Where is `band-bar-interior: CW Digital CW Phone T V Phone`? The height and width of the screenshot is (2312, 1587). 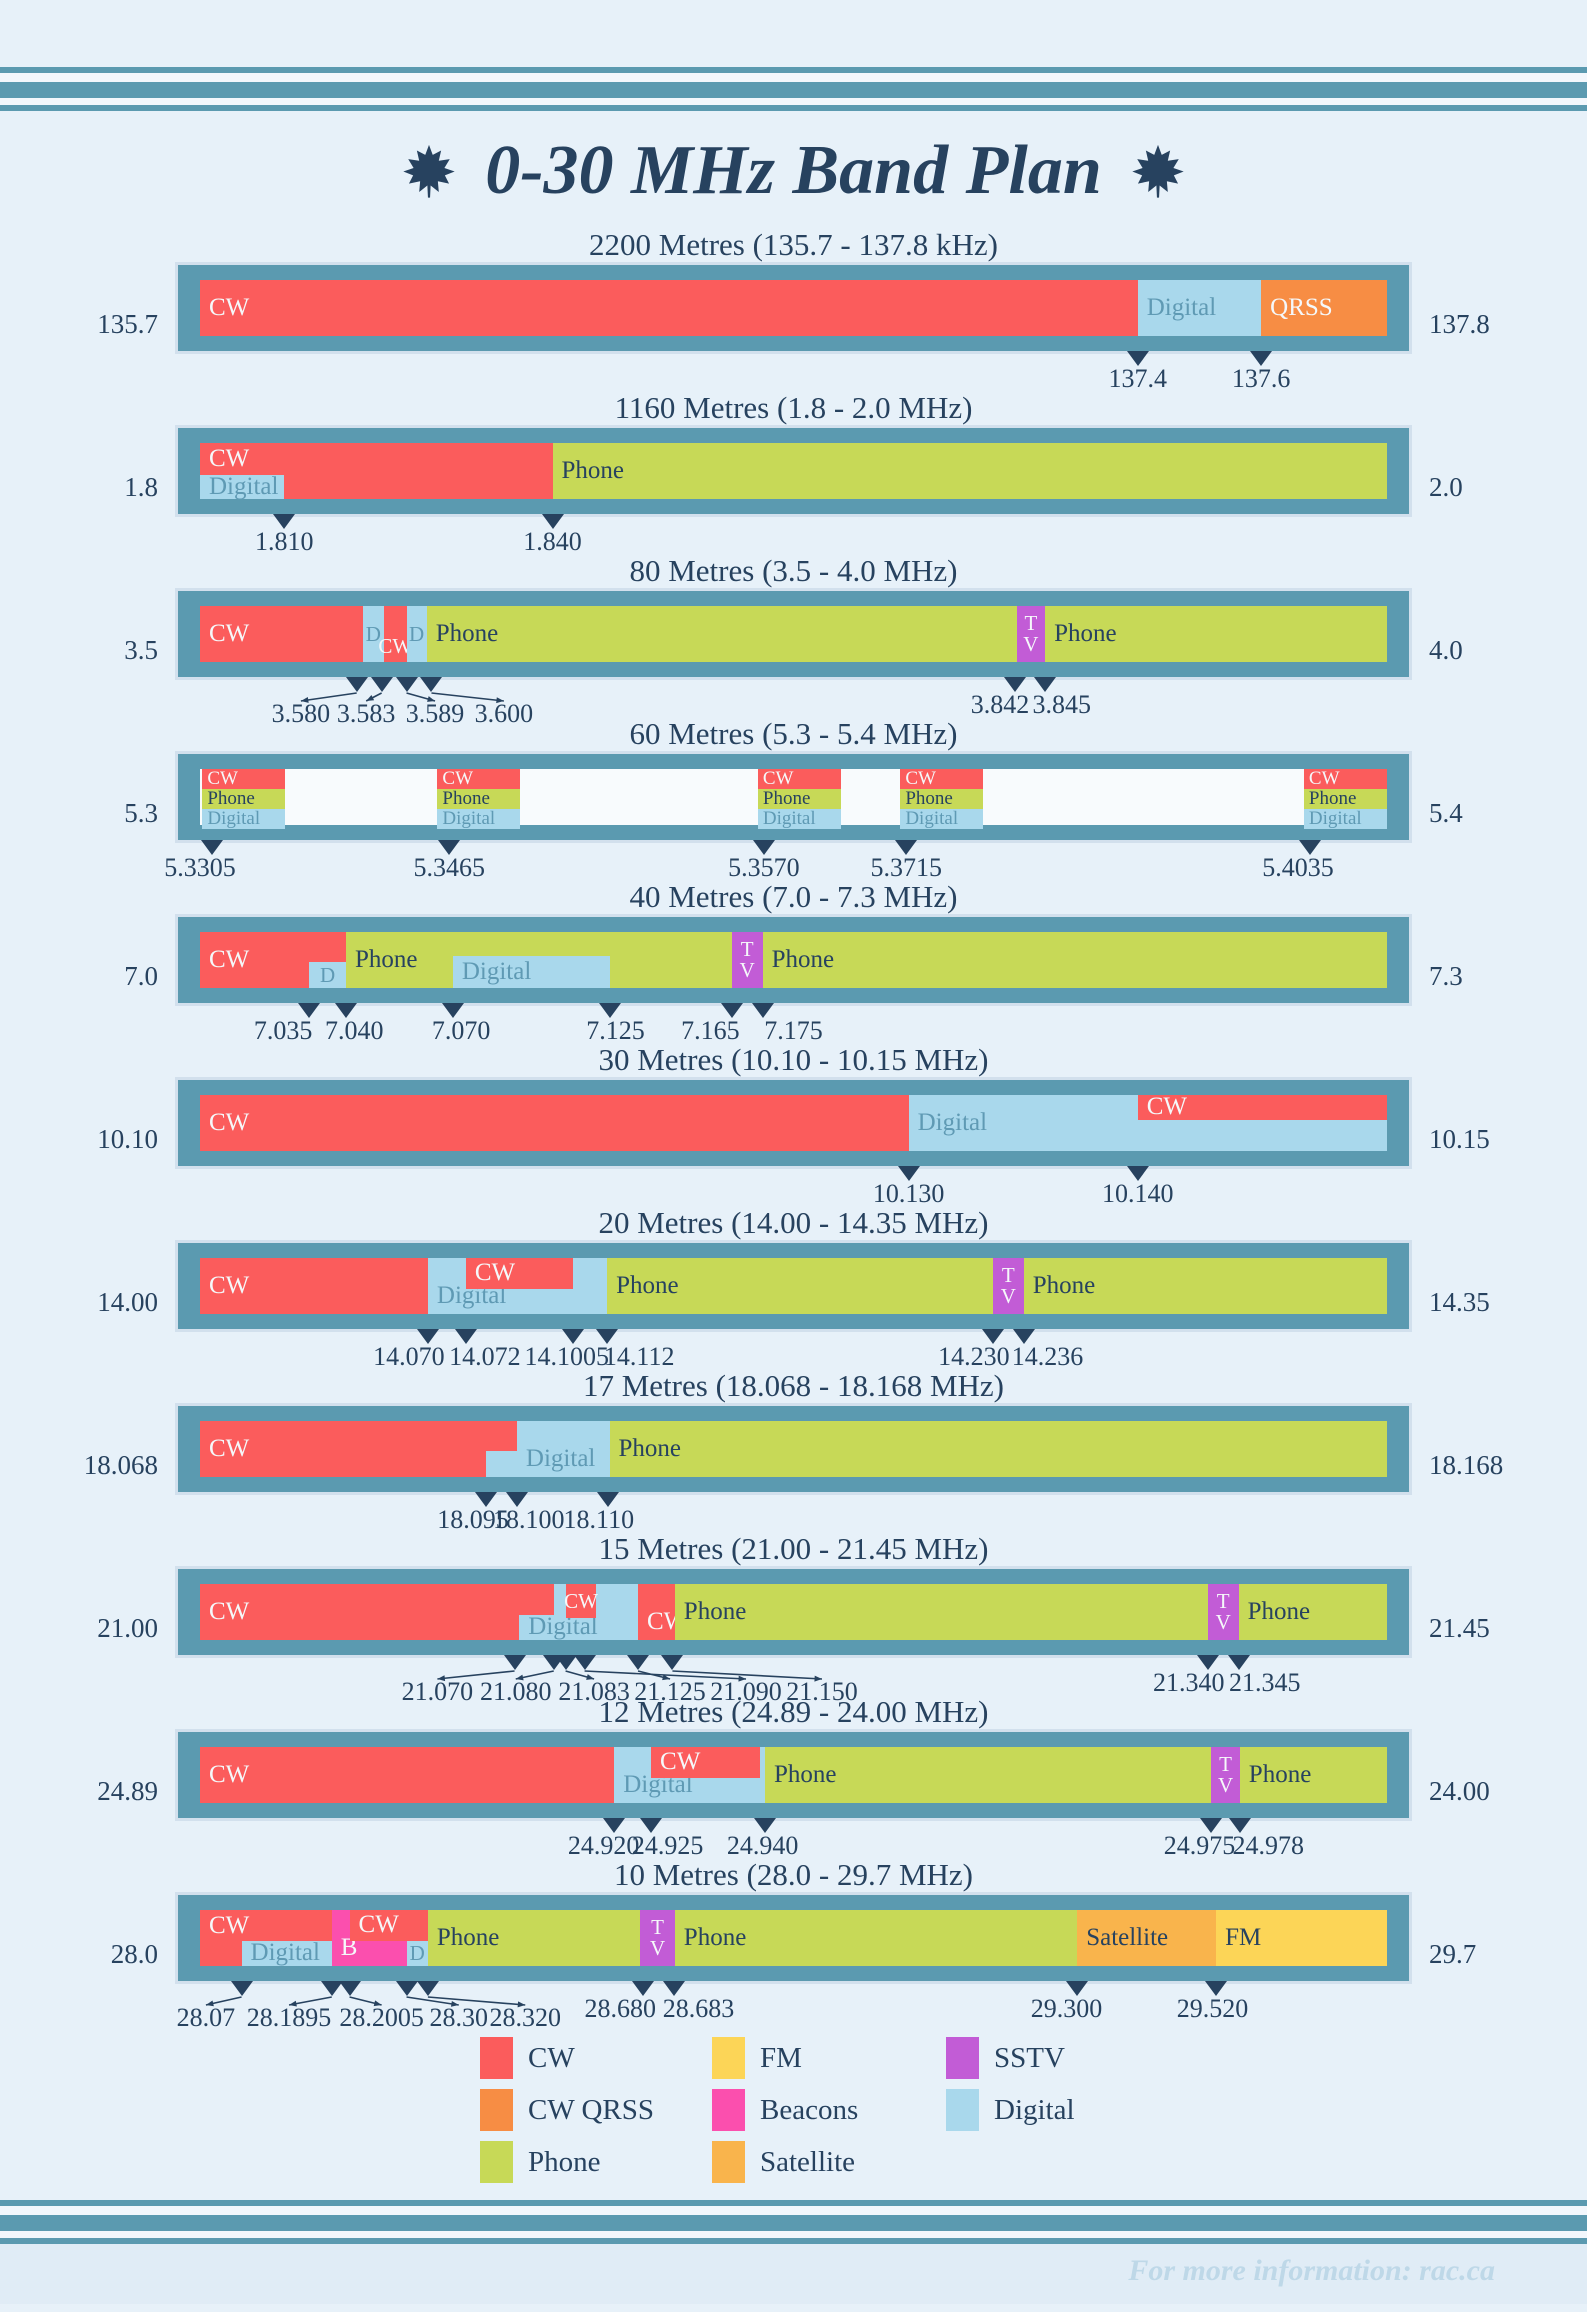
band-bar-interior: CW Digital CW Phone T V Phone is located at coordinates (793, 1286).